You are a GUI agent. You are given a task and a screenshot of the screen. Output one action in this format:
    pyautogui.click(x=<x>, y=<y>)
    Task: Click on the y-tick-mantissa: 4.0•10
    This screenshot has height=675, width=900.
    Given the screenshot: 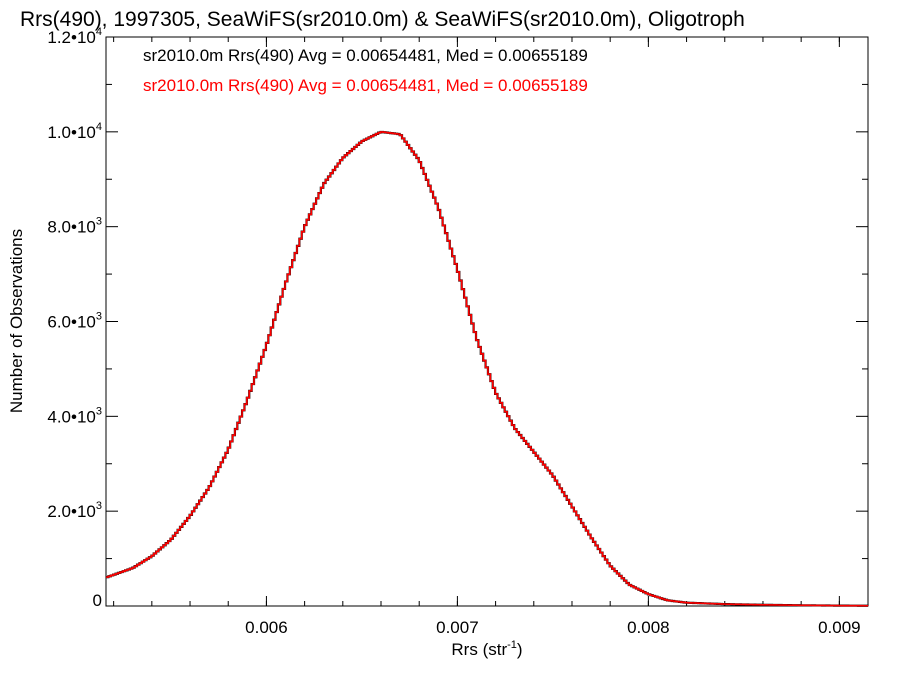 What is the action you would take?
    pyautogui.click(x=71, y=416)
    